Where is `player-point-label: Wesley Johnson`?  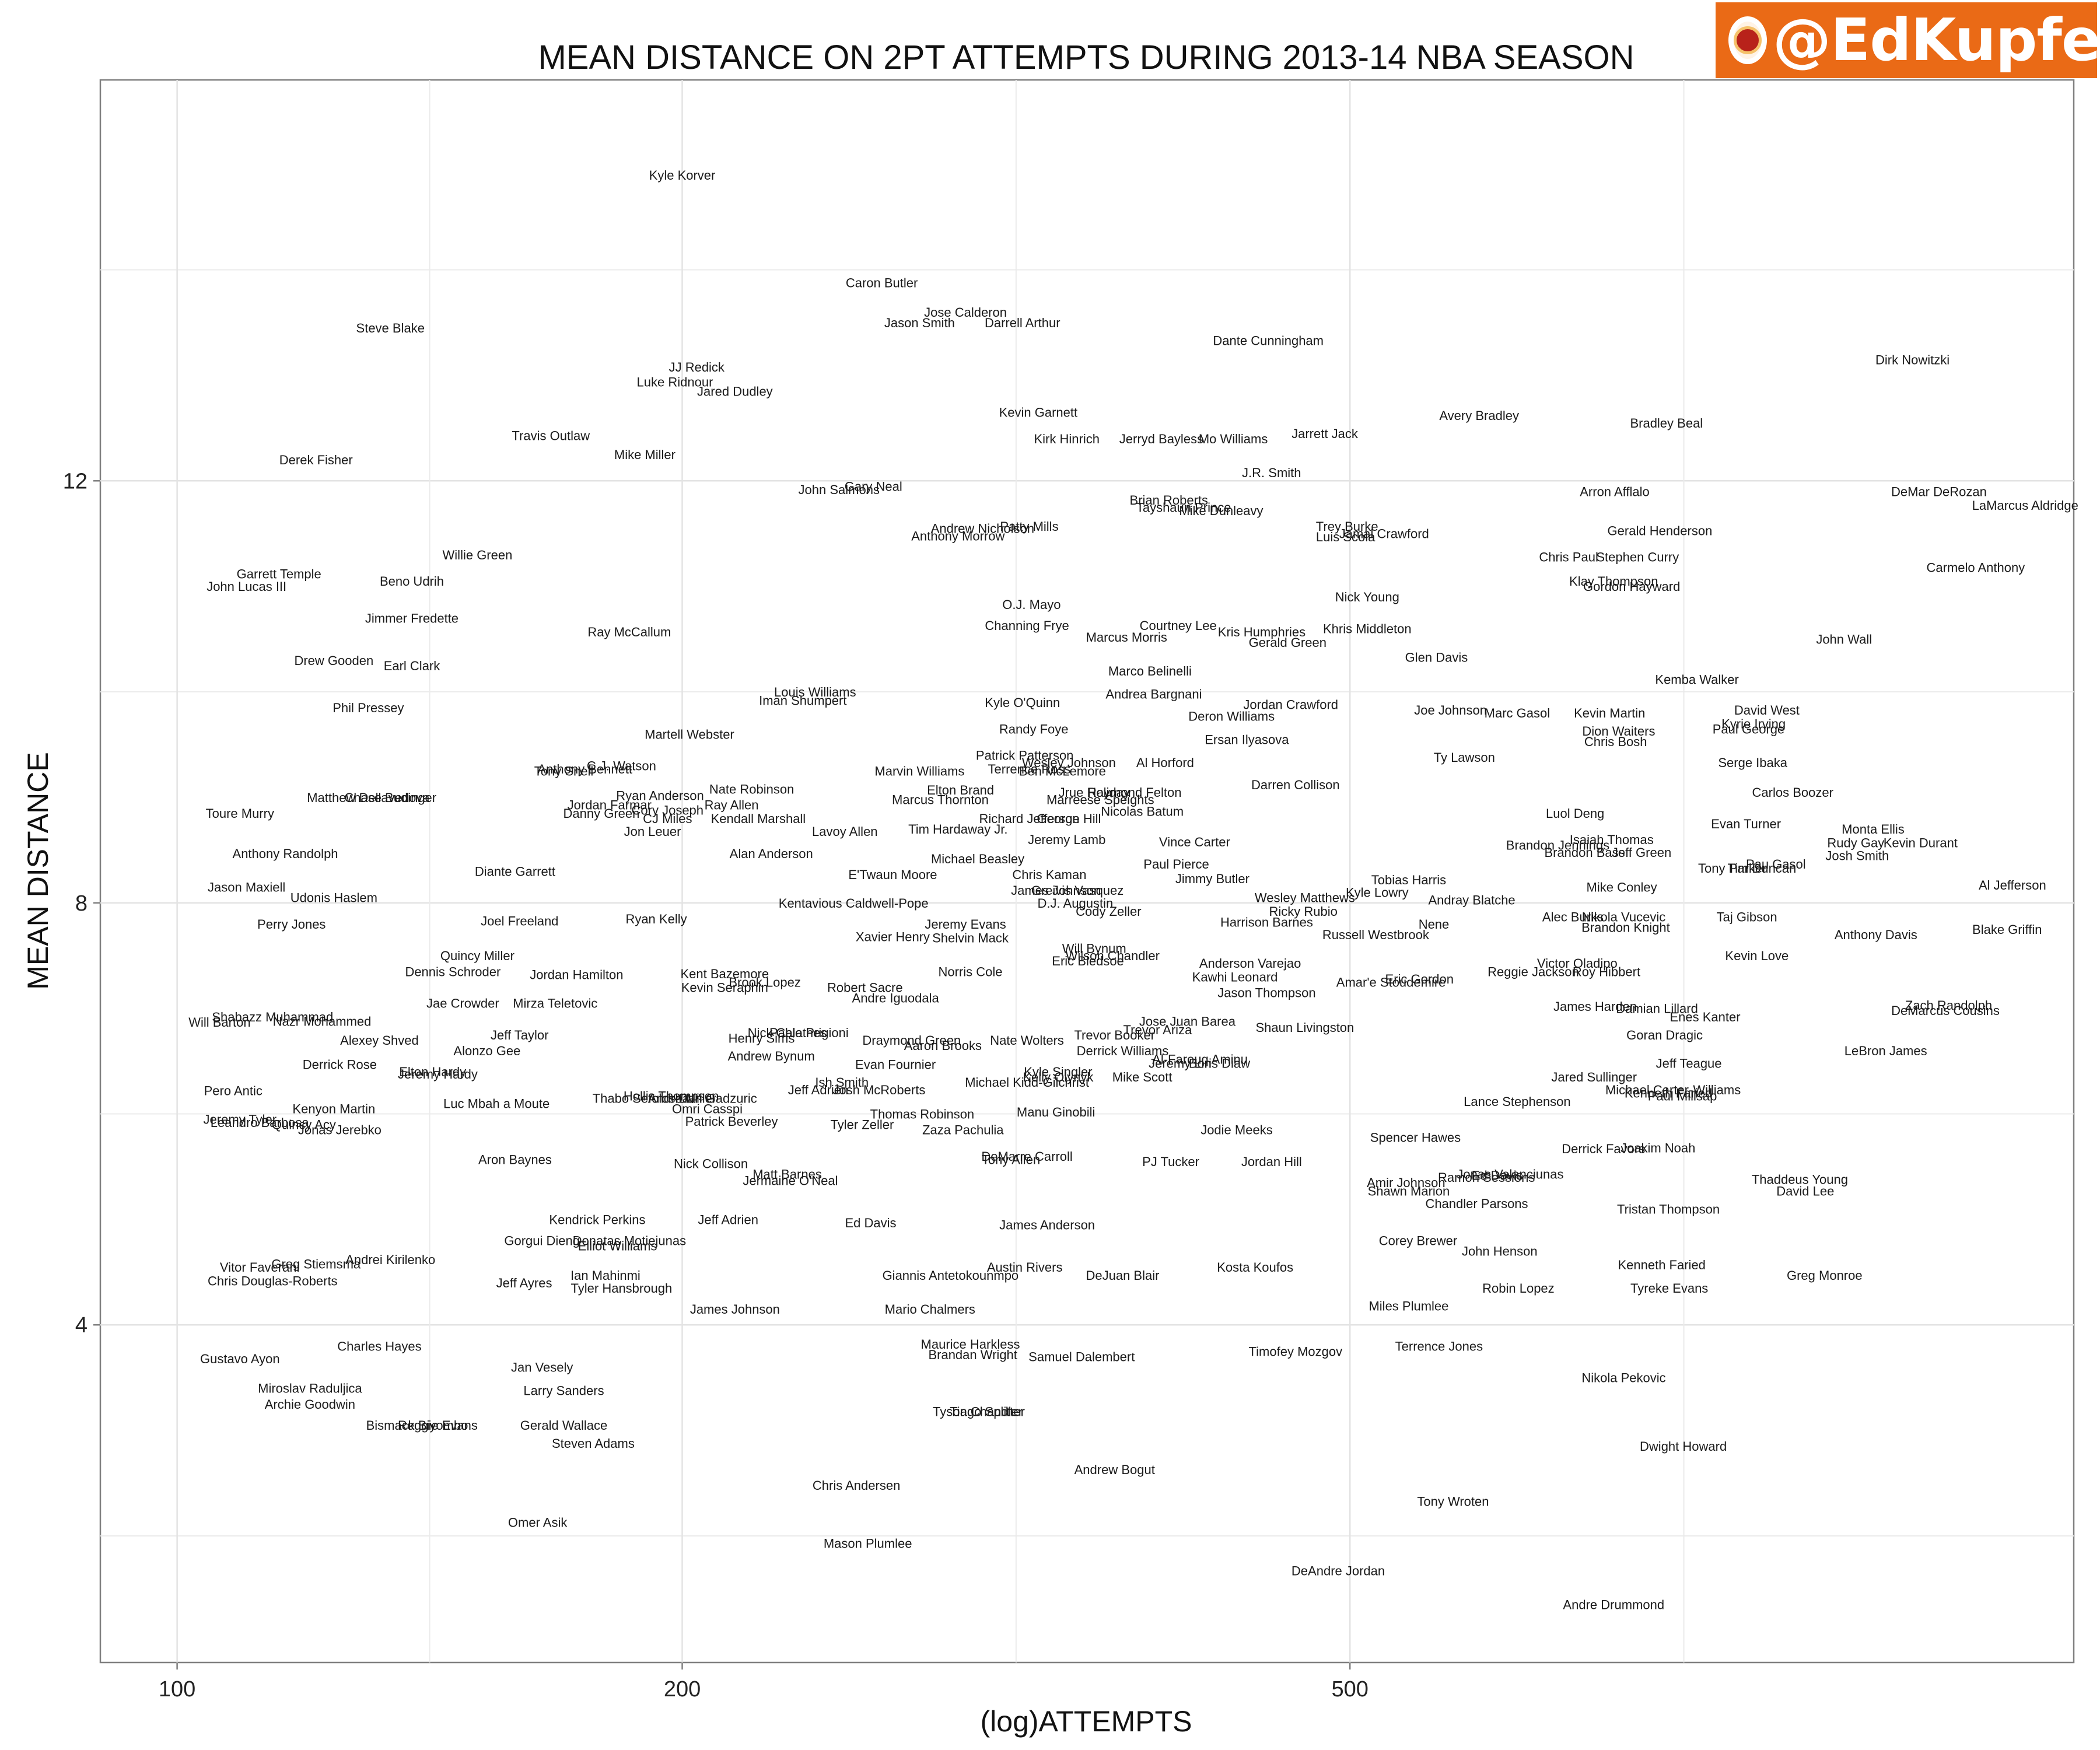 player-point-label: Wesley Johnson is located at coordinates (1069, 762).